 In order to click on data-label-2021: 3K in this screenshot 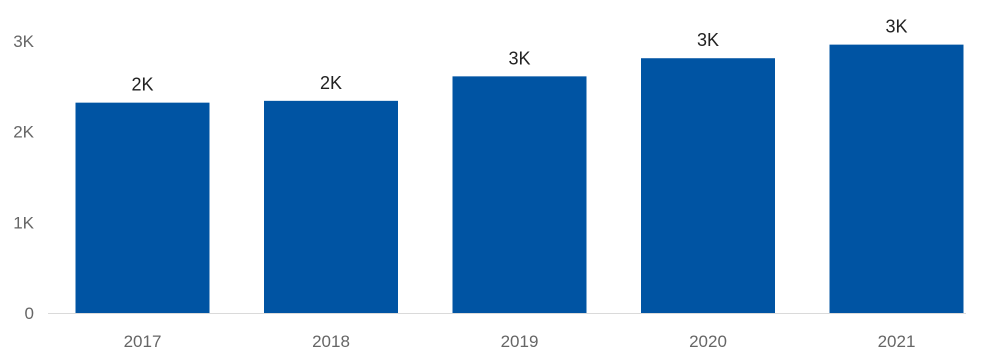, I will do `click(896, 27)`.